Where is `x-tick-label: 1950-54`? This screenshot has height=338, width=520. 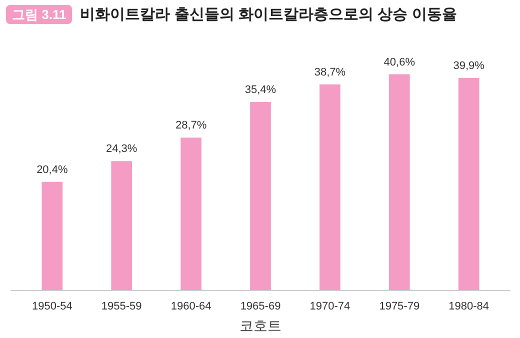
x-tick-label: 1950-54 is located at coordinates (52, 306).